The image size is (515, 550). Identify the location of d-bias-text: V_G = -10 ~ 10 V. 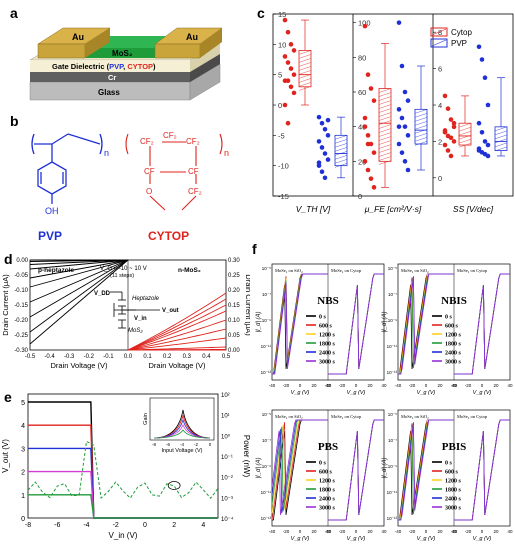
(123, 269).